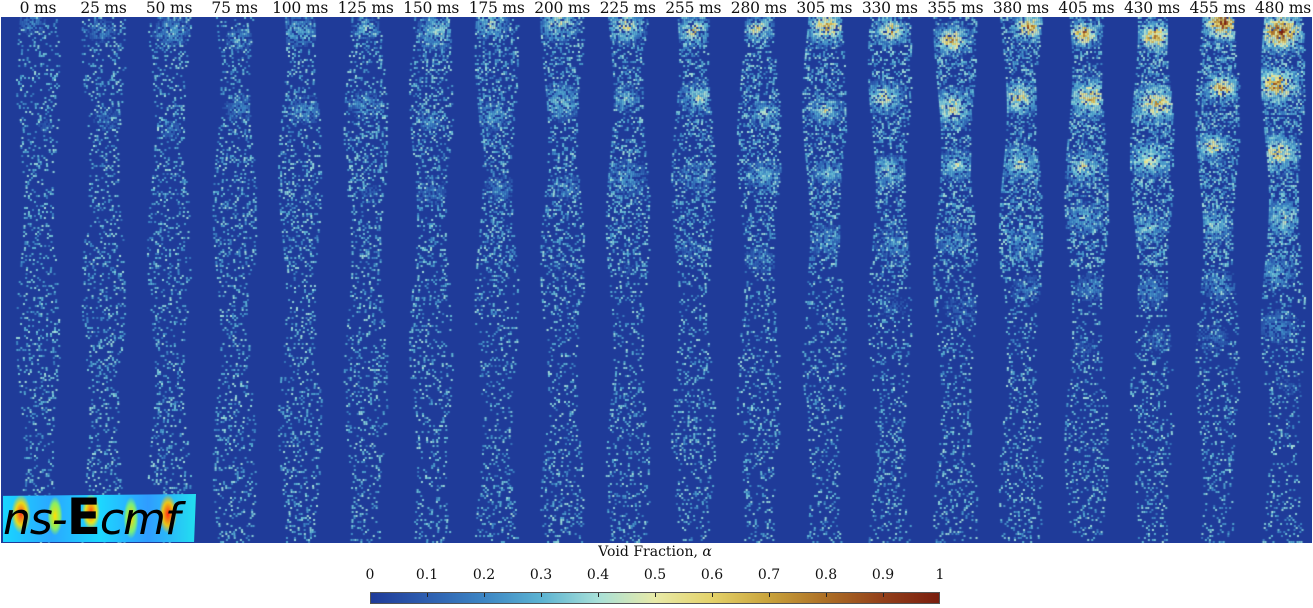 The image size is (1313, 608). What do you see at coordinates (1086, 8) in the screenshot?
I see `time-label: 405 ms` at bounding box center [1086, 8].